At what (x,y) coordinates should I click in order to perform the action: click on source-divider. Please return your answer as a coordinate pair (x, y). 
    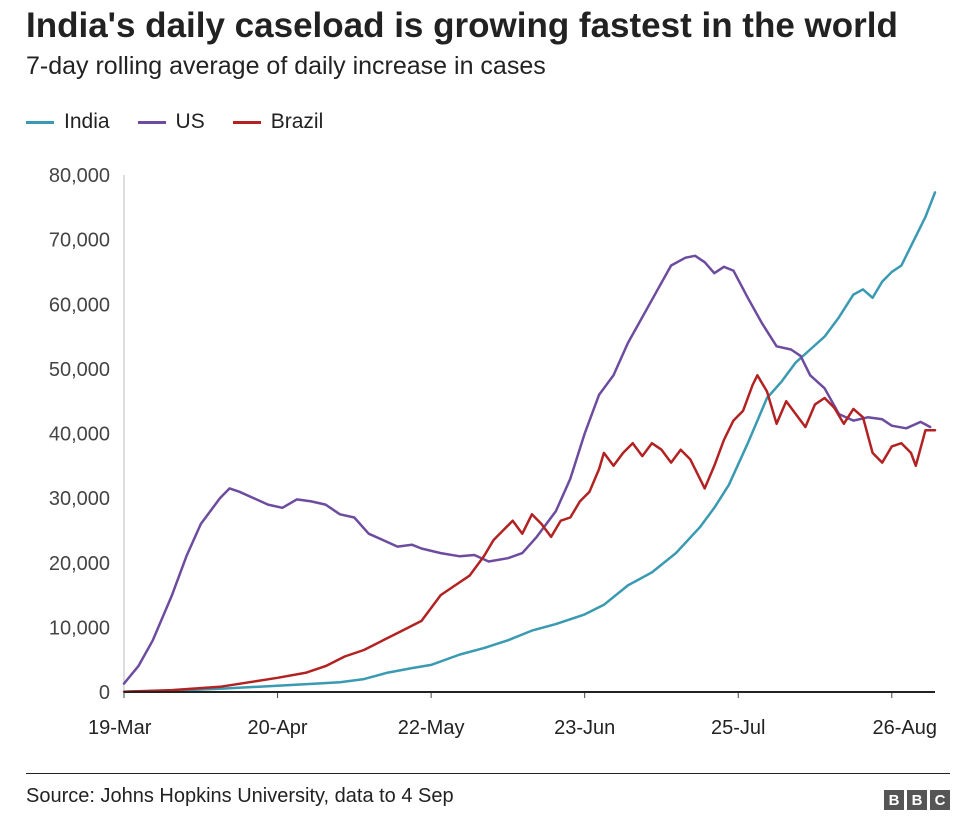
    Looking at the image, I should click on (488, 773).